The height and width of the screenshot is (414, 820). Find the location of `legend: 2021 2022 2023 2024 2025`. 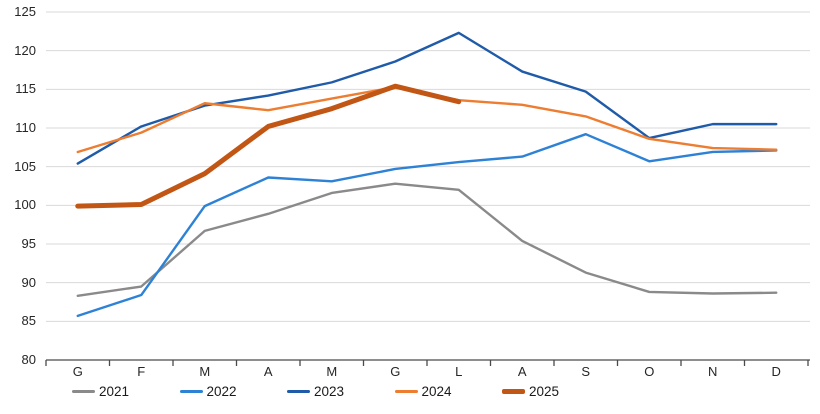

legend: 2021 2022 2023 2024 2025 is located at coordinates (410, 392).